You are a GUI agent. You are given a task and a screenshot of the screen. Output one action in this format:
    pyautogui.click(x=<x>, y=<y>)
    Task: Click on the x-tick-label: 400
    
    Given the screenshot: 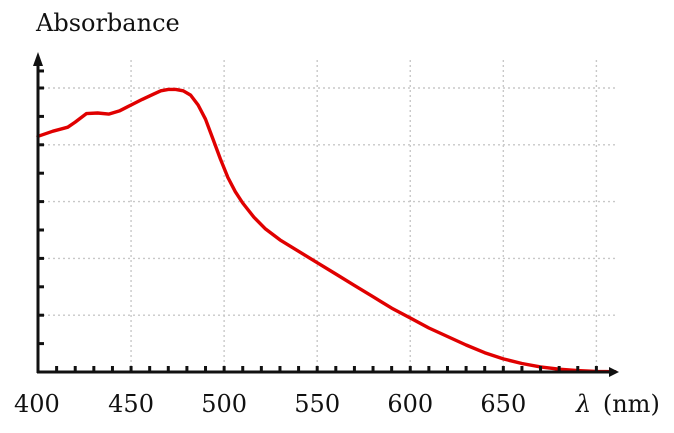 What is the action you would take?
    pyautogui.click(x=37, y=404)
    